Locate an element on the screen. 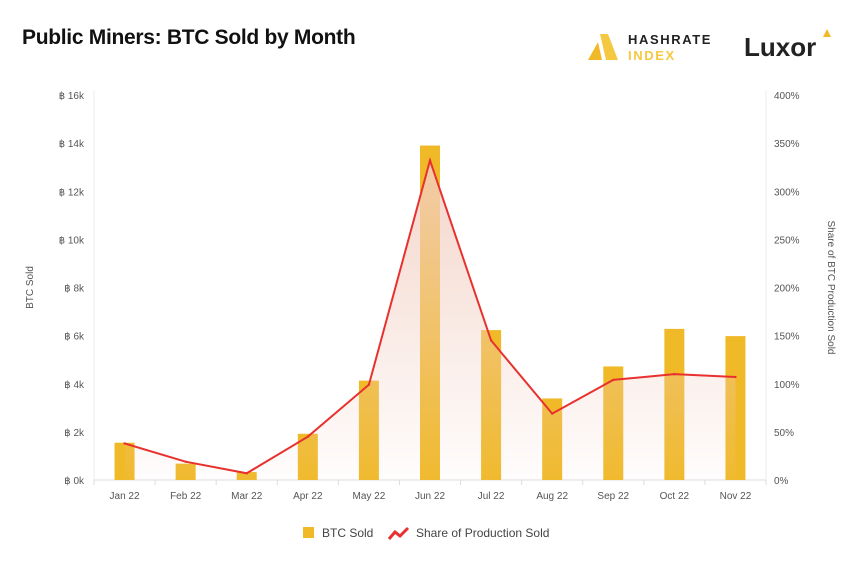 This screenshot has width=860, height=567. legend-bar-swatch is located at coordinates (308, 532).